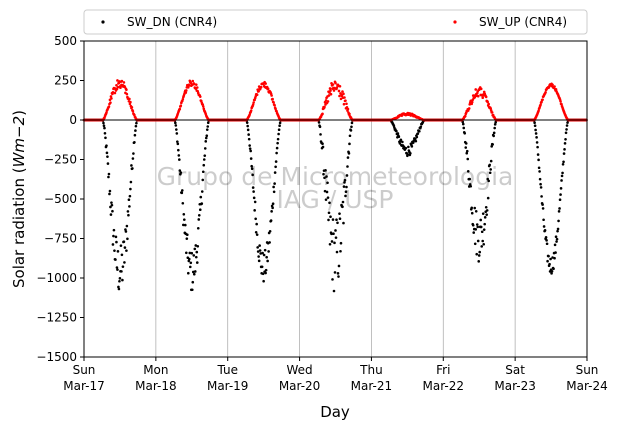 The width and height of the screenshot is (621, 431). I want to click on watermark-line-1: Grupo de Micrometeorologia, so click(335, 176).